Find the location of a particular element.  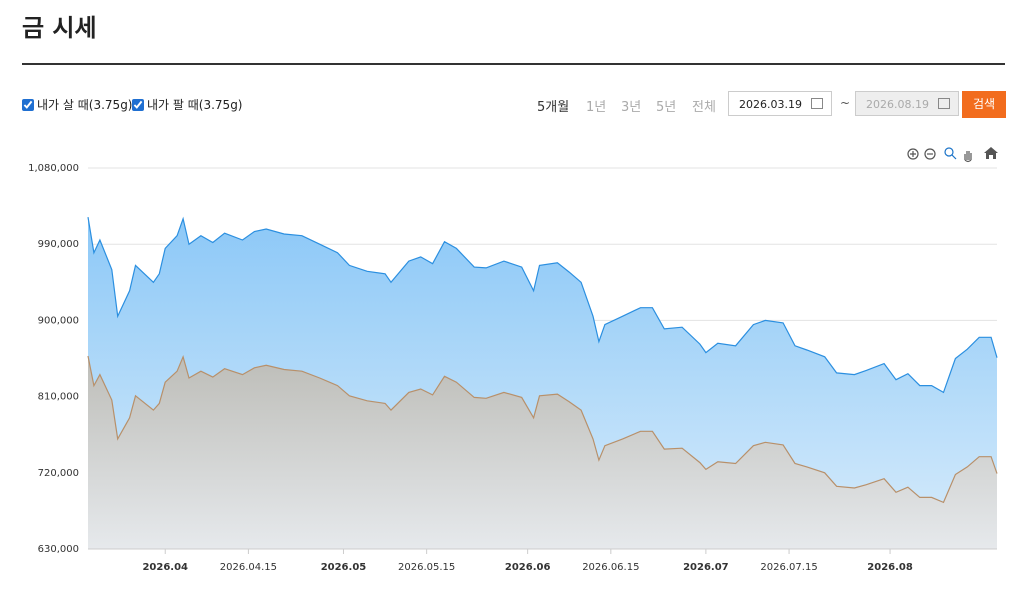

x-tick-label: 2026.04 is located at coordinates (165, 567).